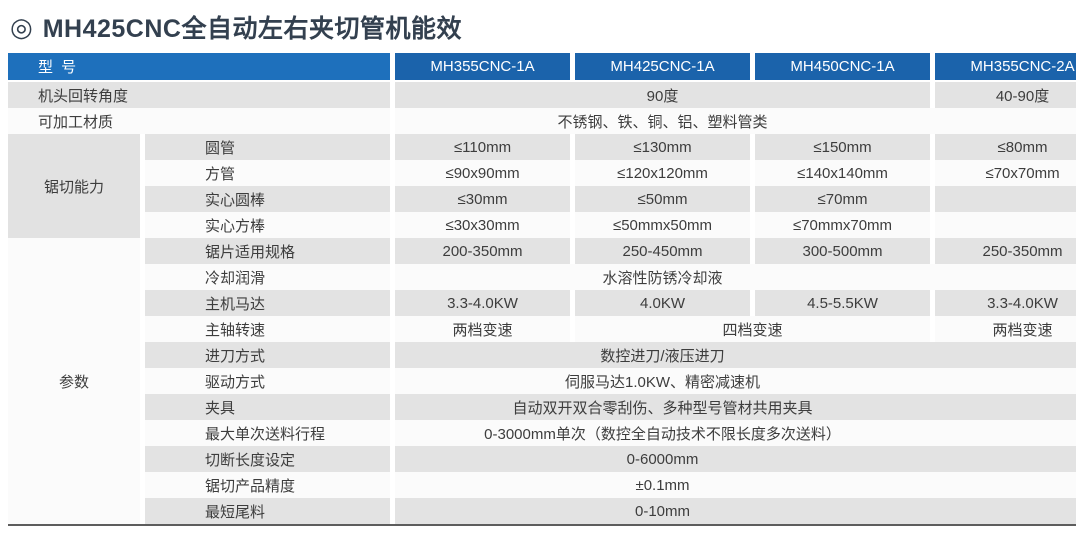 This screenshot has width=1076, height=535. Describe the element at coordinates (660, 147) in the screenshot. I see `cell-value: ≤130mm` at that location.